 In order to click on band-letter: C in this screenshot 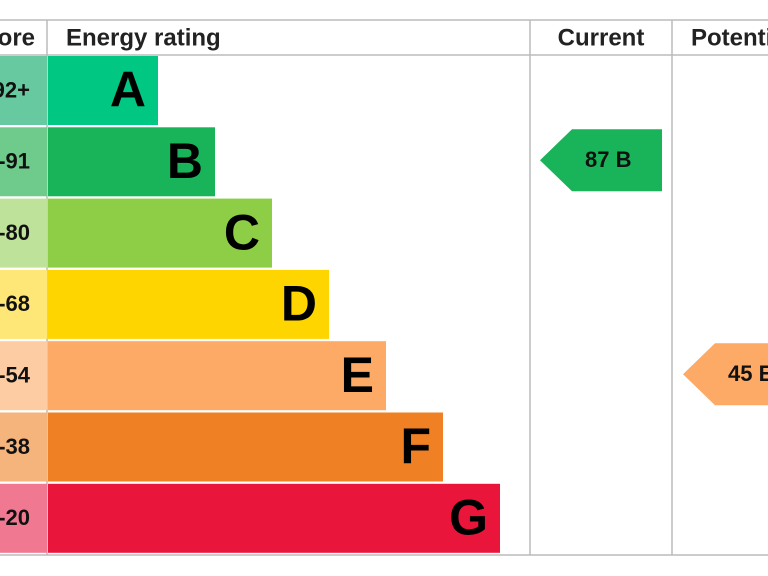, I will do `click(242, 232)`.